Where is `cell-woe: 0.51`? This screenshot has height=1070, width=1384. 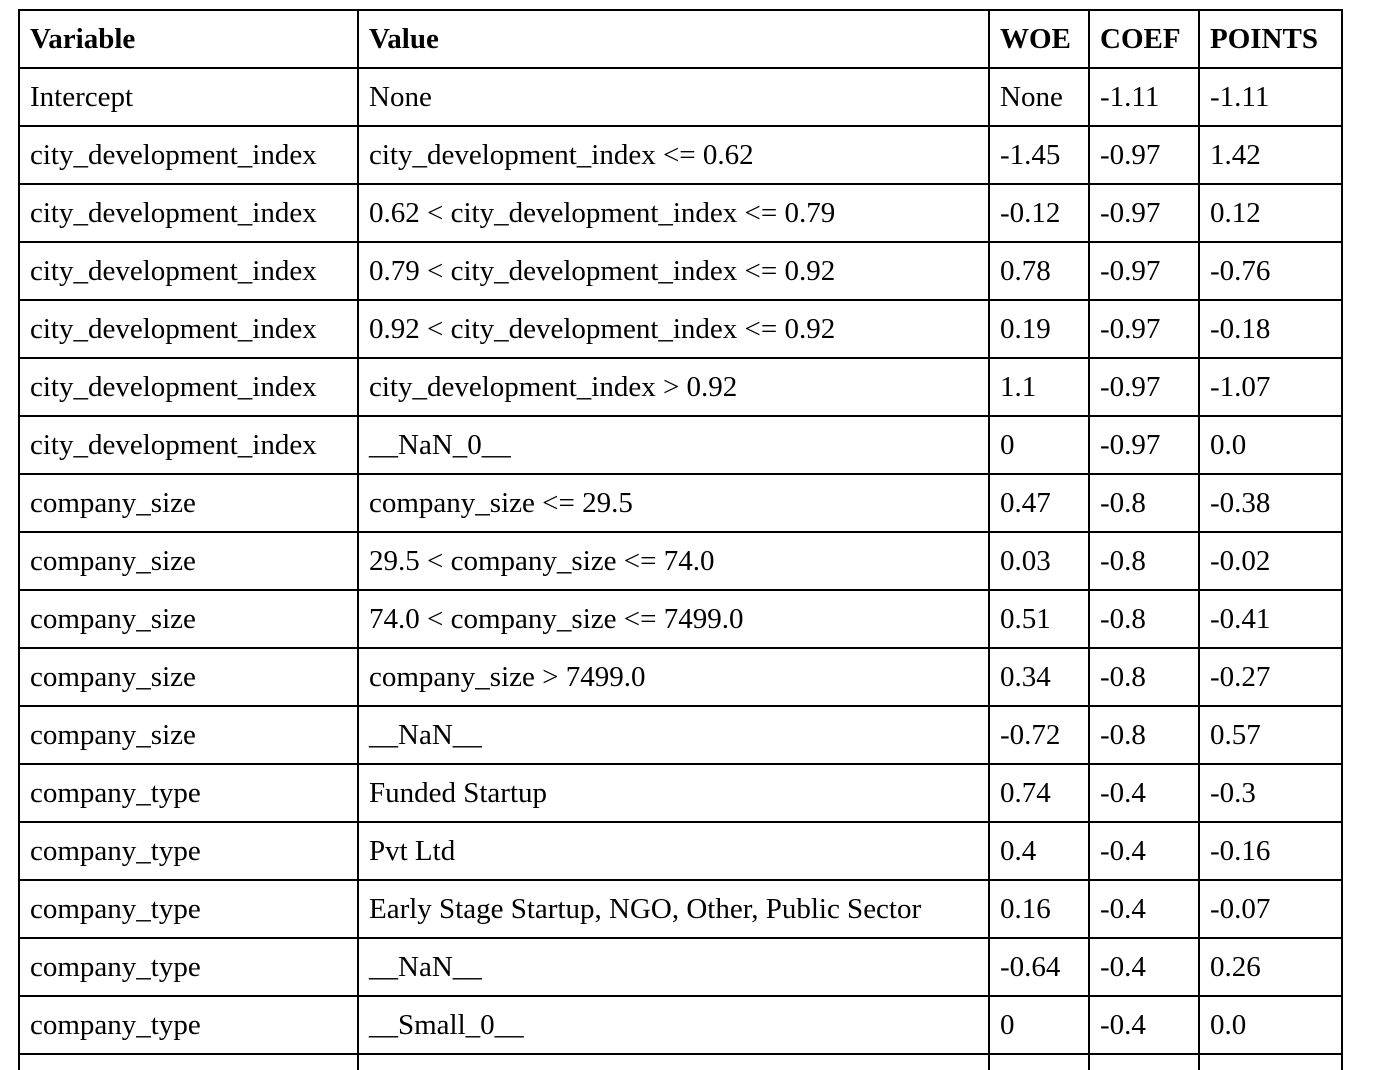
cell-woe: 0.51 is located at coordinates (1039, 619).